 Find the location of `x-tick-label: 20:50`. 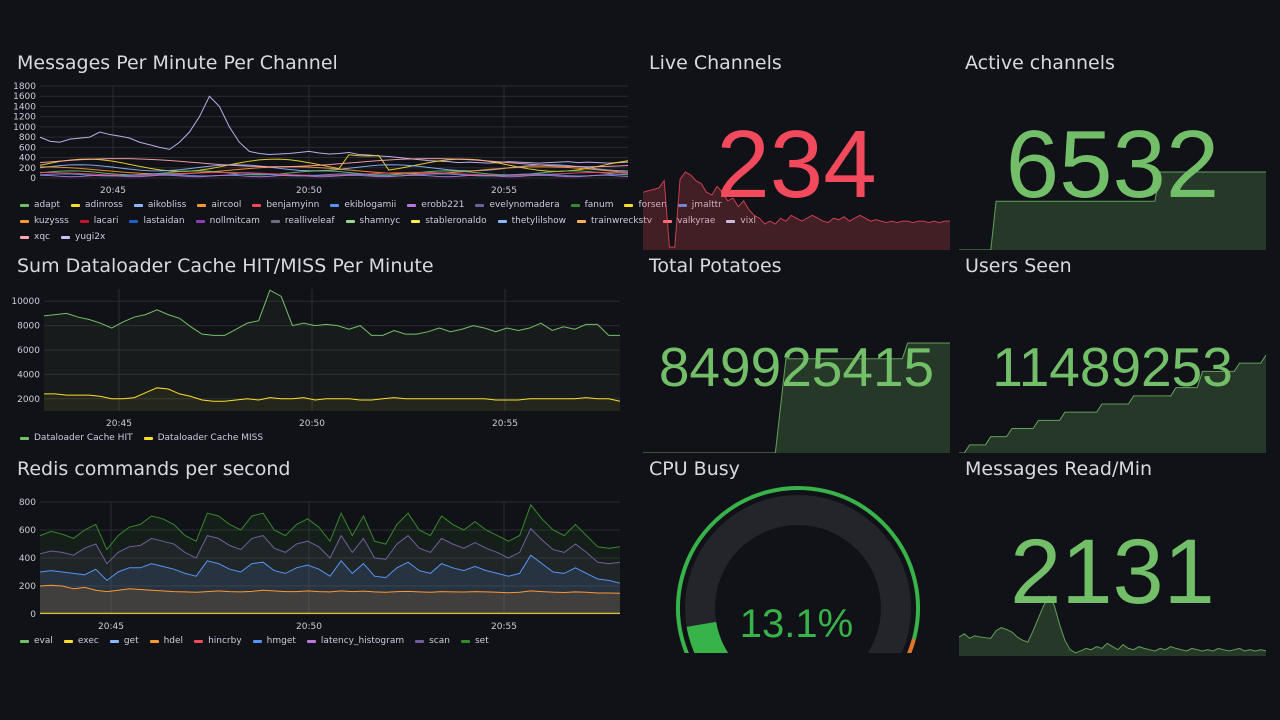

x-tick-label: 20:50 is located at coordinates (312, 424).